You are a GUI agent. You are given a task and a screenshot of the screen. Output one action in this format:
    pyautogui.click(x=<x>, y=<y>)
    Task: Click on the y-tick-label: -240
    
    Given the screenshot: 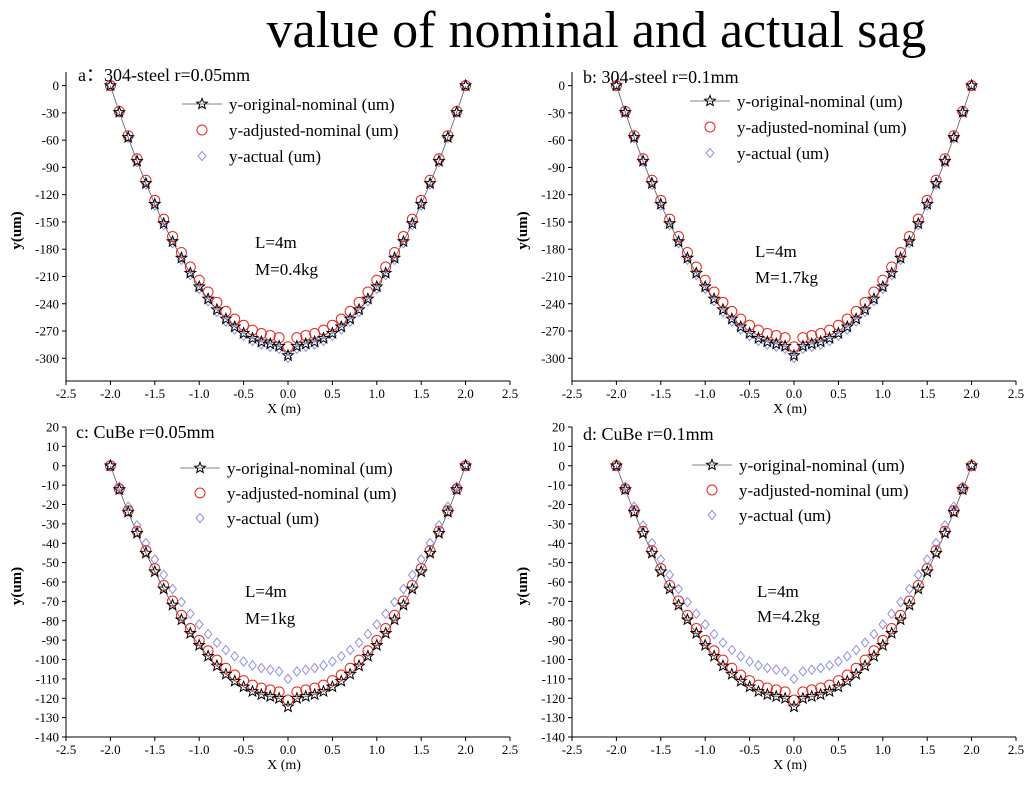 What is the action you would take?
    pyautogui.click(x=553, y=303)
    